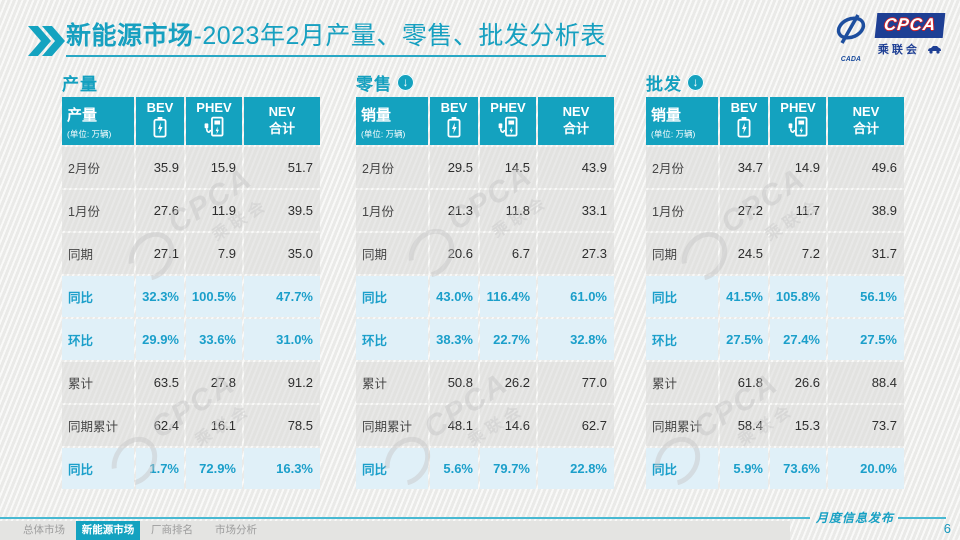 The height and width of the screenshot is (540, 960). What do you see at coordinates (576, 382) in the screenshot?
I see `cell-nev: 77.0` at bounding box center [576, 382].